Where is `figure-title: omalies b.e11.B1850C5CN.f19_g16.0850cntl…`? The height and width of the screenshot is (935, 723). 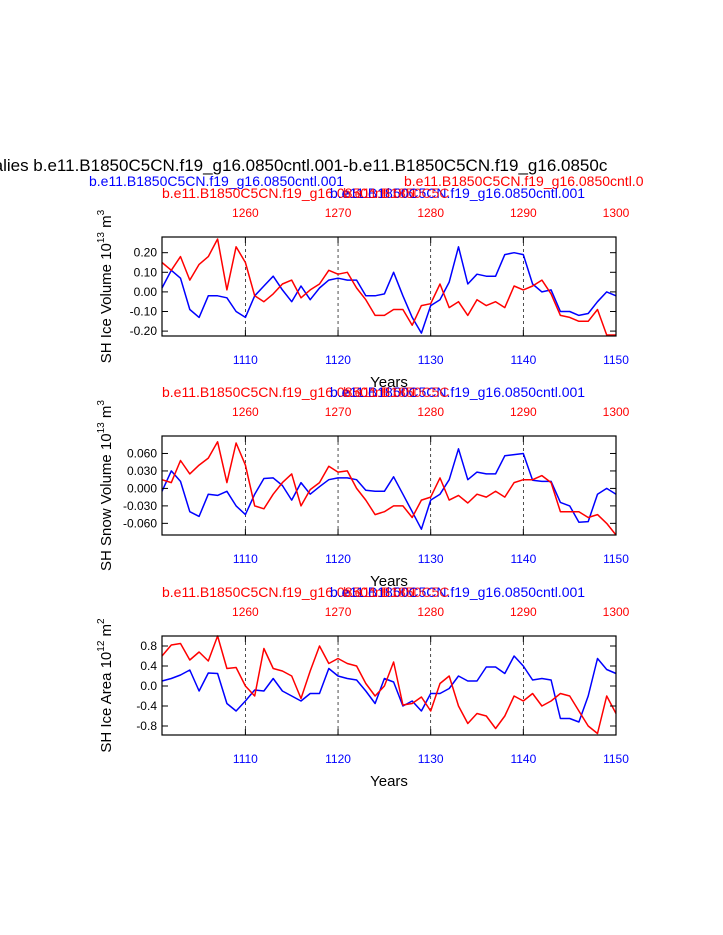 figure-title: omalies b.e11.B1850C5CN.f19_g16.0850cntl… is located at coordinates (304, 165).